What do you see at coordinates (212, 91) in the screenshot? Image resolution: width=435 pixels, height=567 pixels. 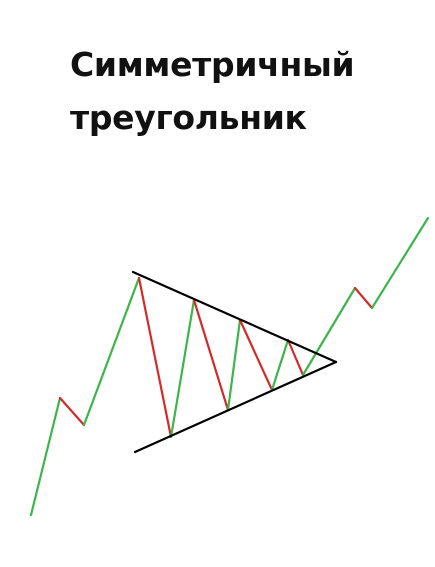 I see `diagram-title: Симметричный треугольник` at bounding box center [212, 91].